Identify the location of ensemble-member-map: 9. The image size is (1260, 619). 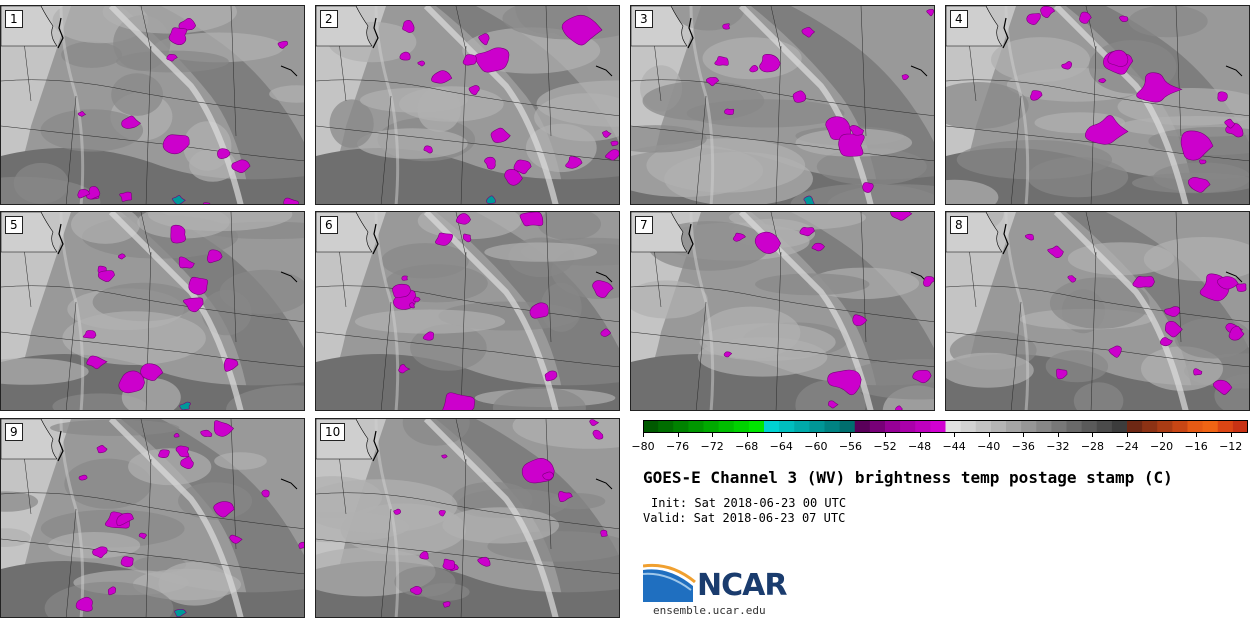
(152, 518).